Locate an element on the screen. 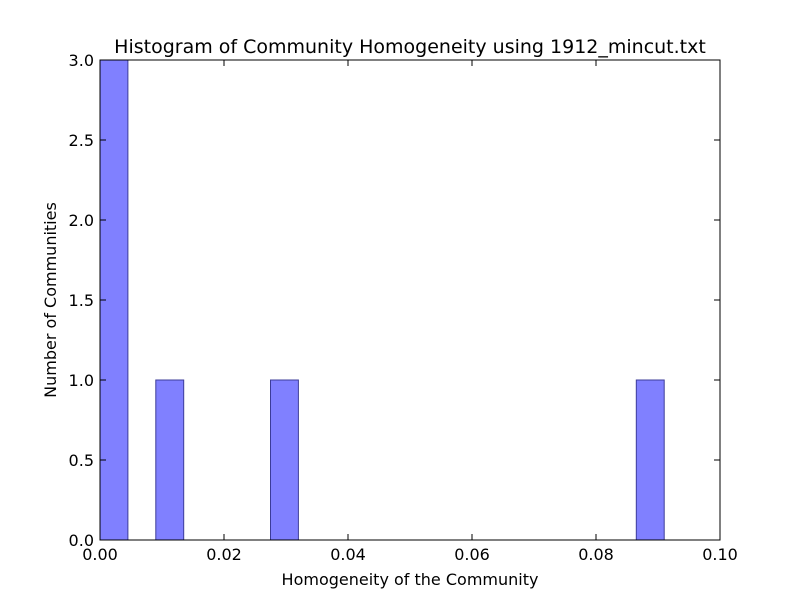 This screenshot has height=600, width=800. x-tick-label-4: 0.08 is located at coordinates (596, 554).